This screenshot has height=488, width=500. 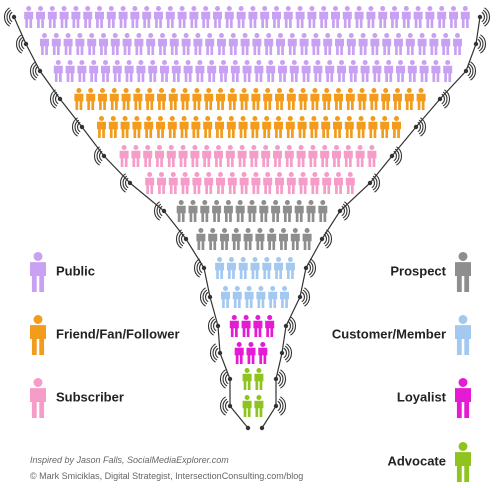 I want to click on legend-label: Advocate, so click(x=416, y=460).